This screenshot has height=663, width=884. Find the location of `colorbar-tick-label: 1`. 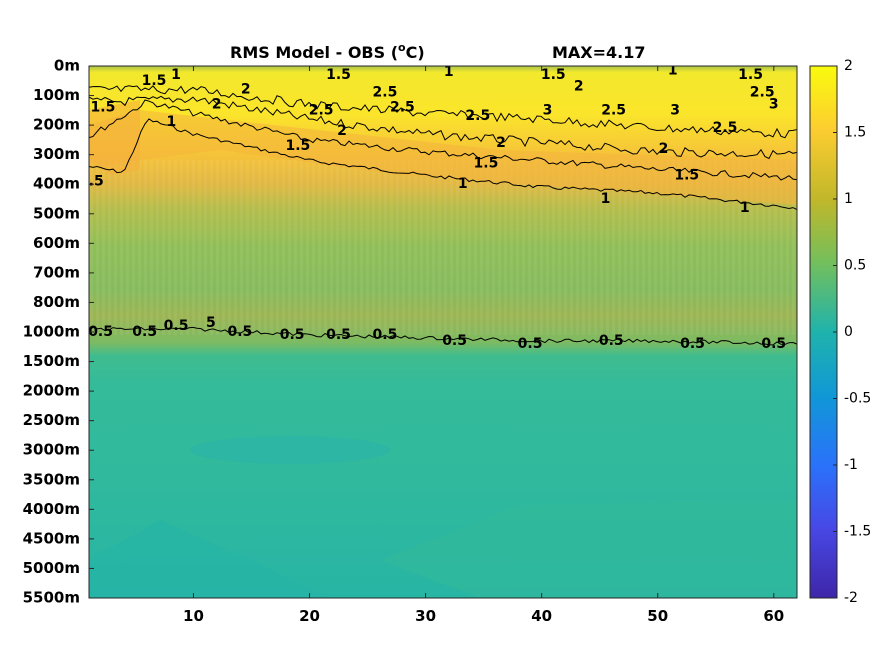

colorbar-tick-label: 1 is located at coordinates (848, 199).